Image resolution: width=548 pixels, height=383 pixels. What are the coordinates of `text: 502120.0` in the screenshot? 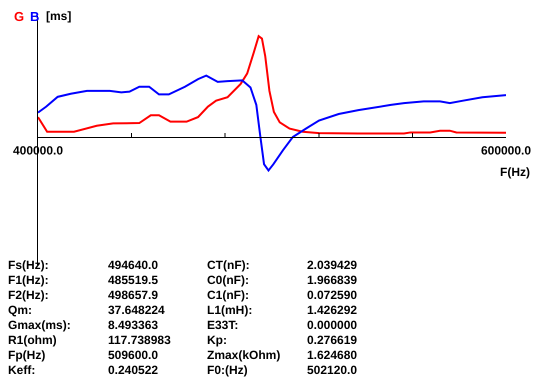 It's located at (332, 370).